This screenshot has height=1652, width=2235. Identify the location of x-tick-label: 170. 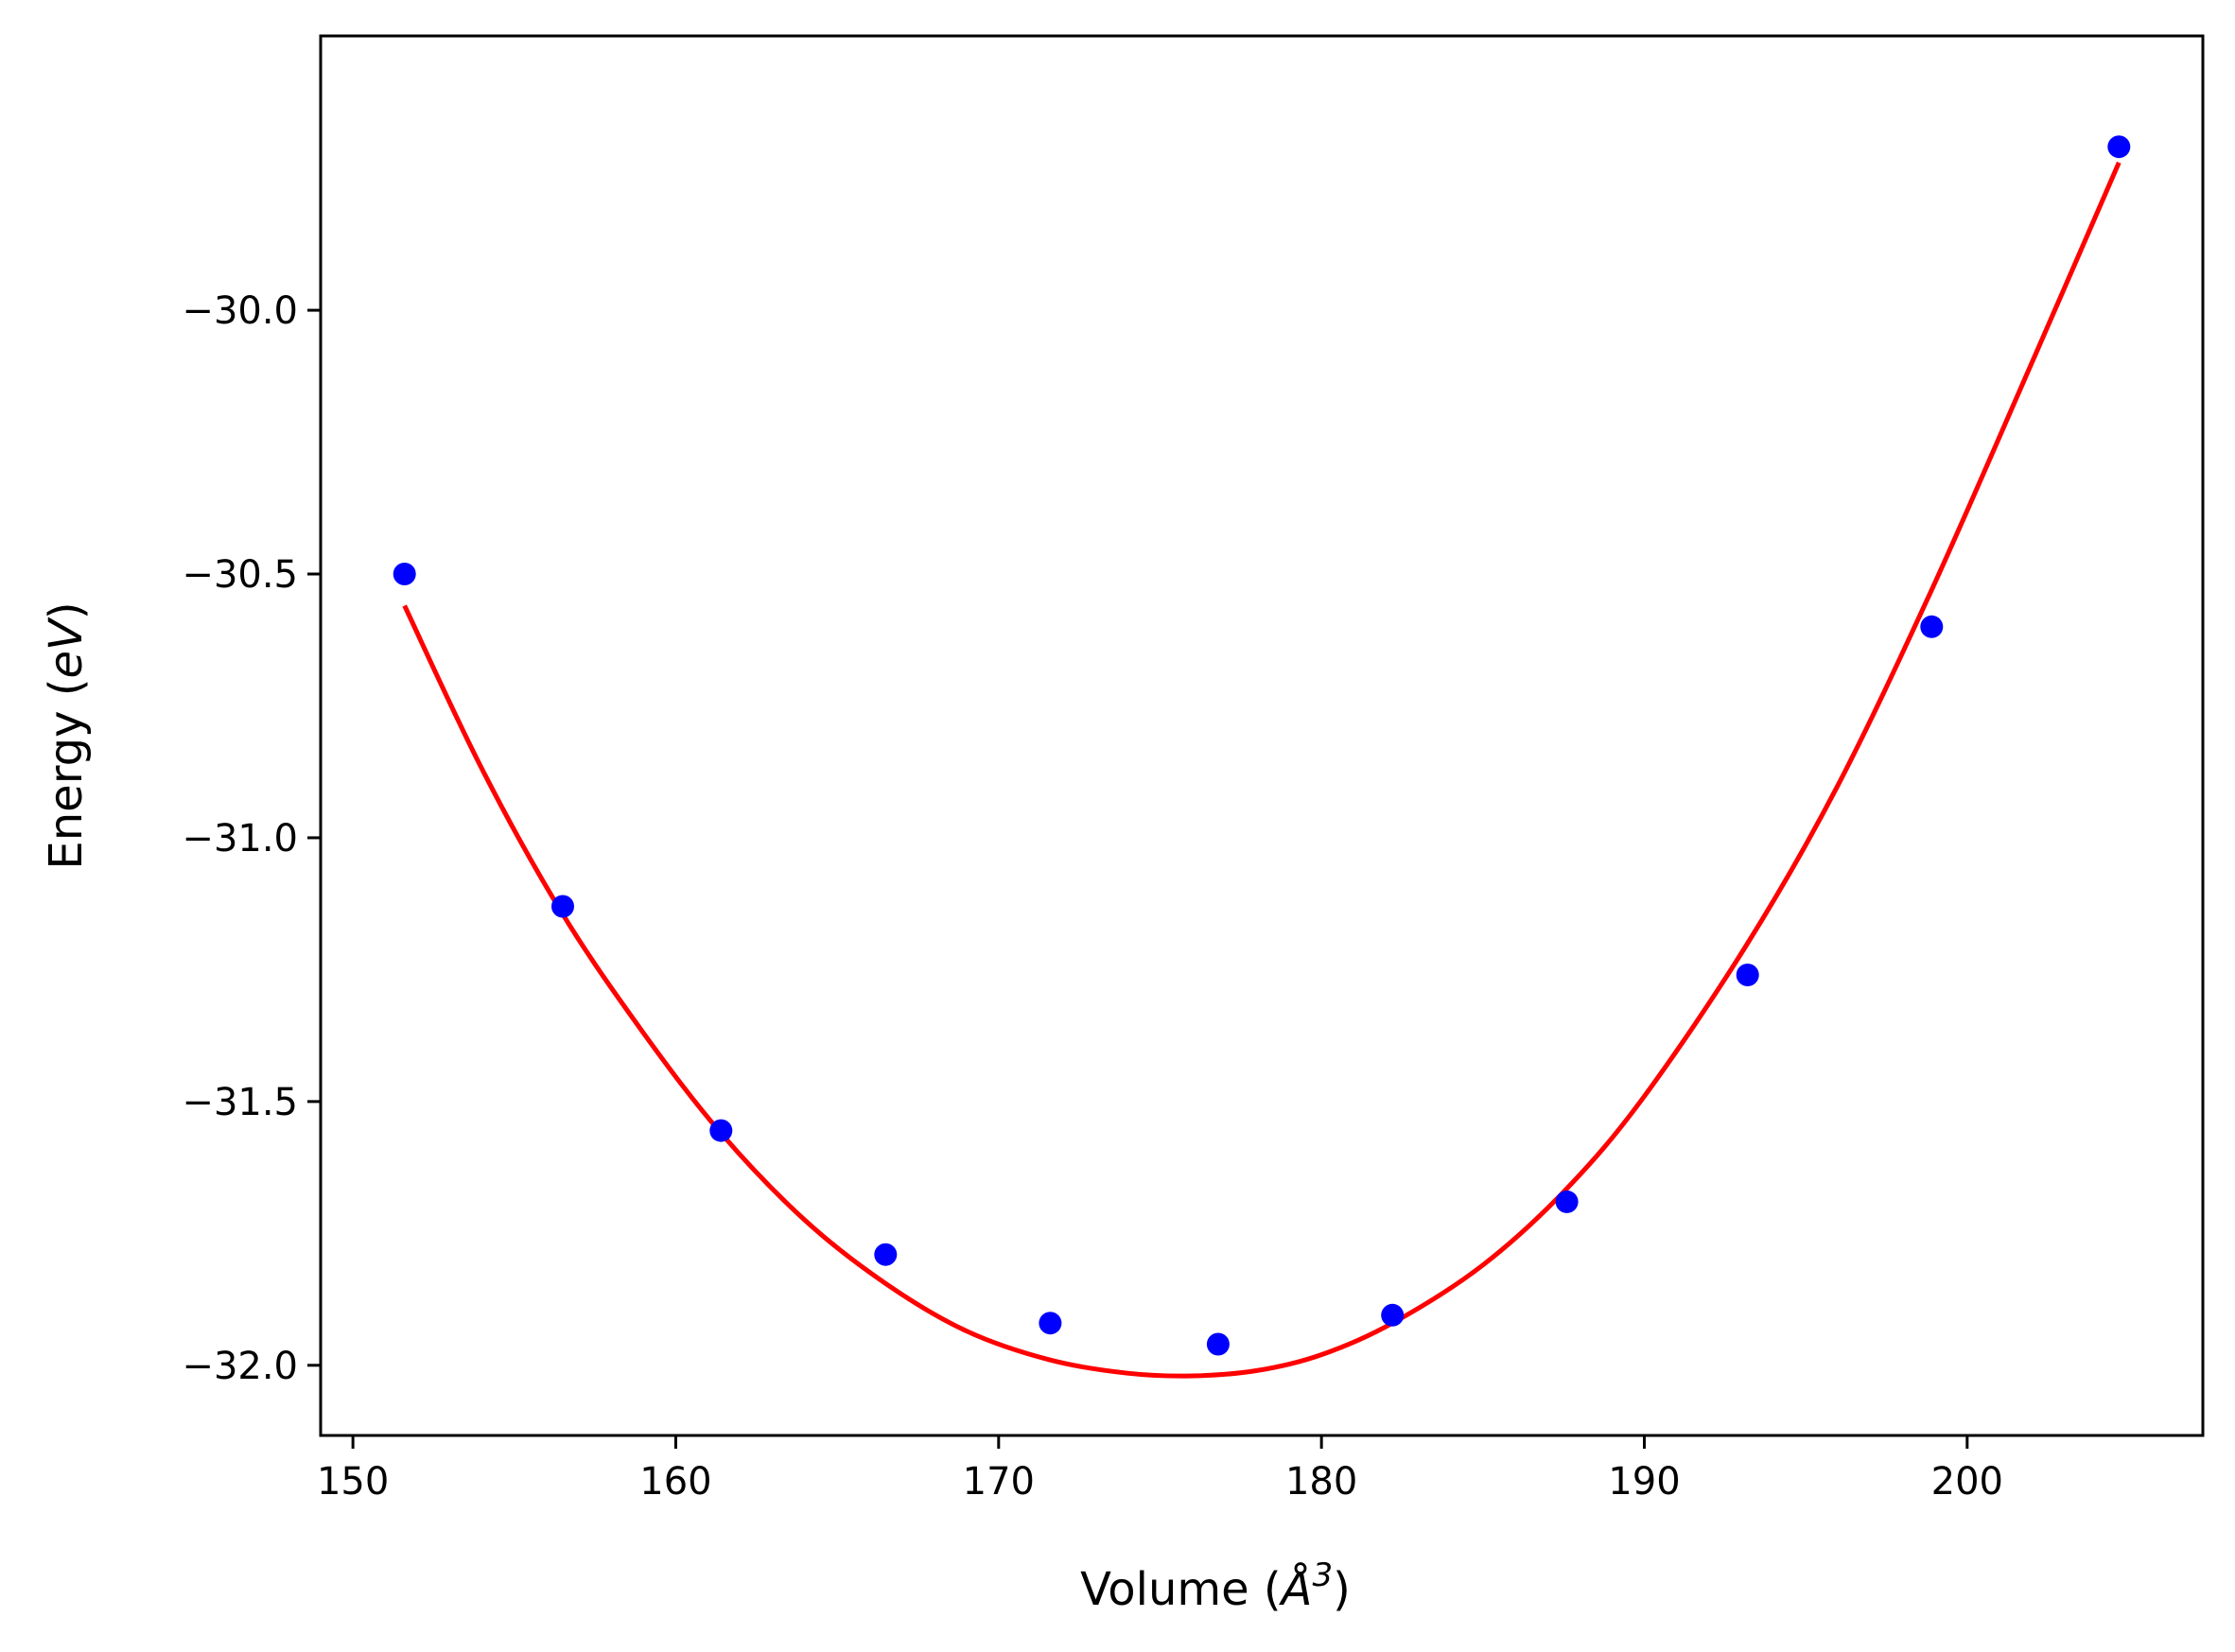
(999, 1482).